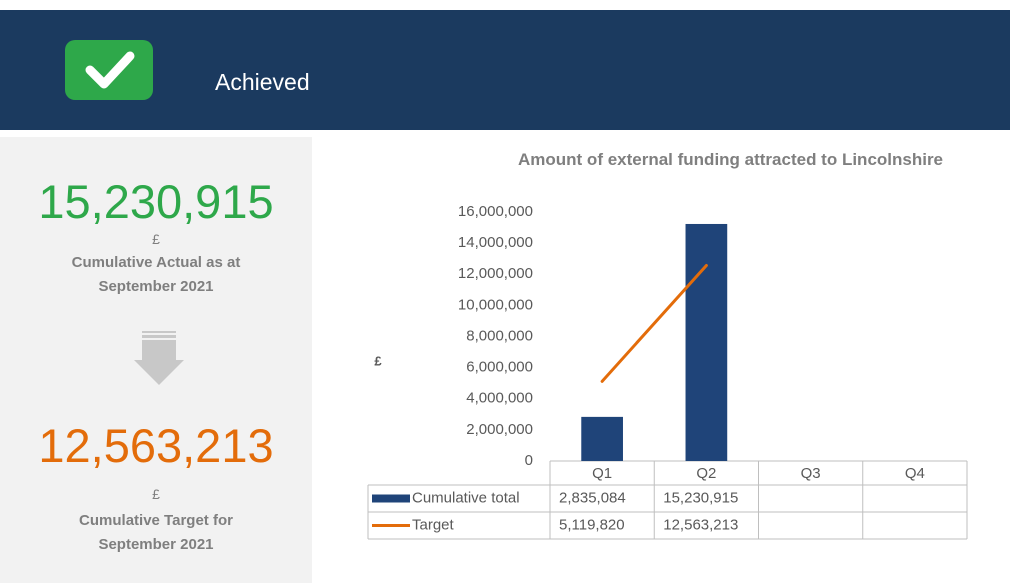 The image size is (1010, 583). I want to click on y-tick-label: 12,000,000, so click(495, 273).